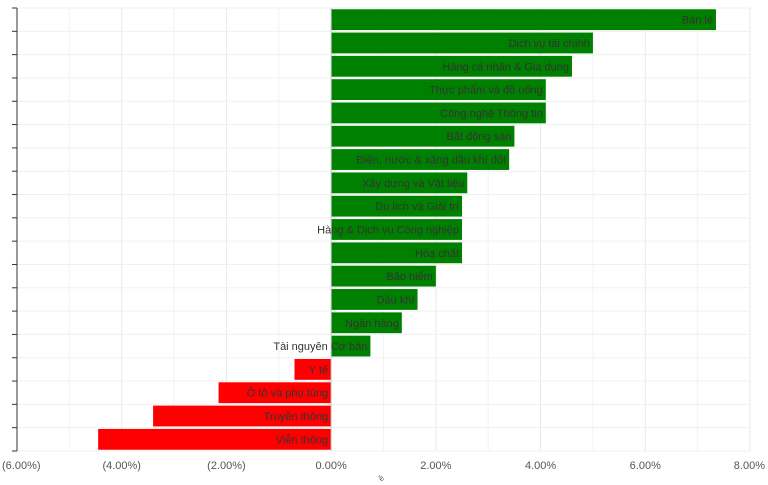 This screenshot has width=768, height=485. I want to click on bar-label: Hàng & Dịch vụ Công nghiệp, so click(388, 231).